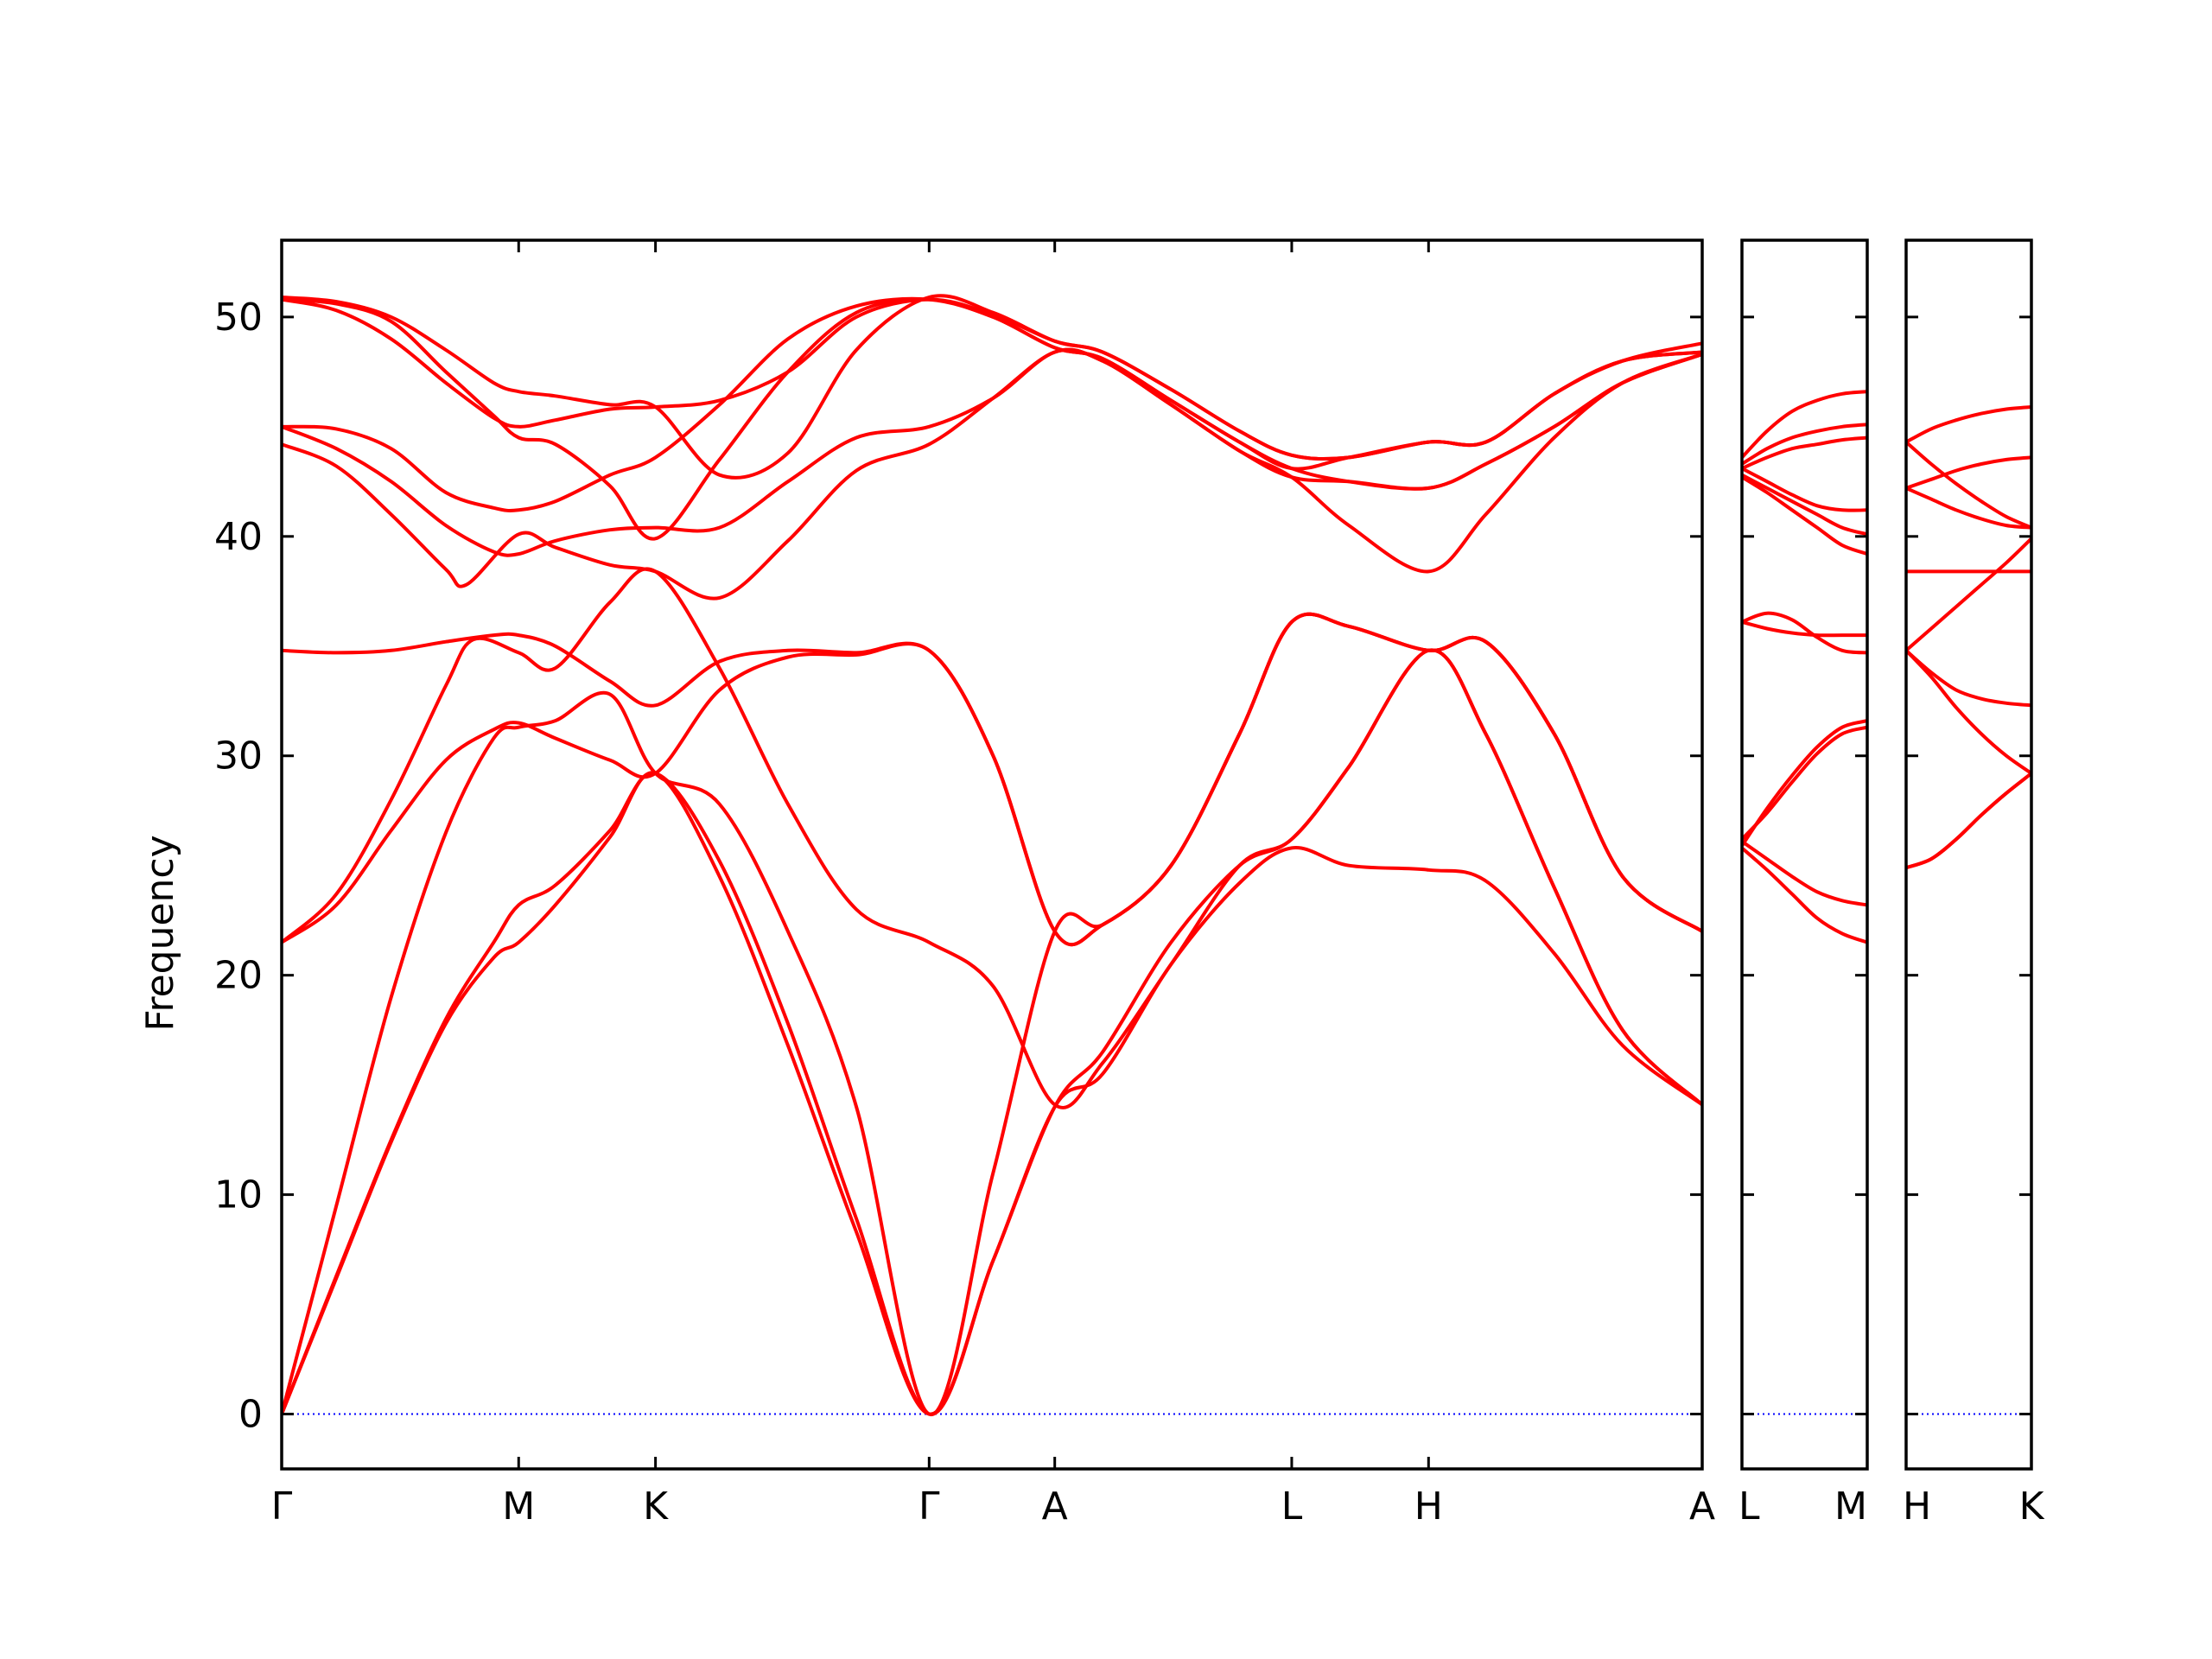  I want to click on y-tick-label: 30, so click(238, 756).